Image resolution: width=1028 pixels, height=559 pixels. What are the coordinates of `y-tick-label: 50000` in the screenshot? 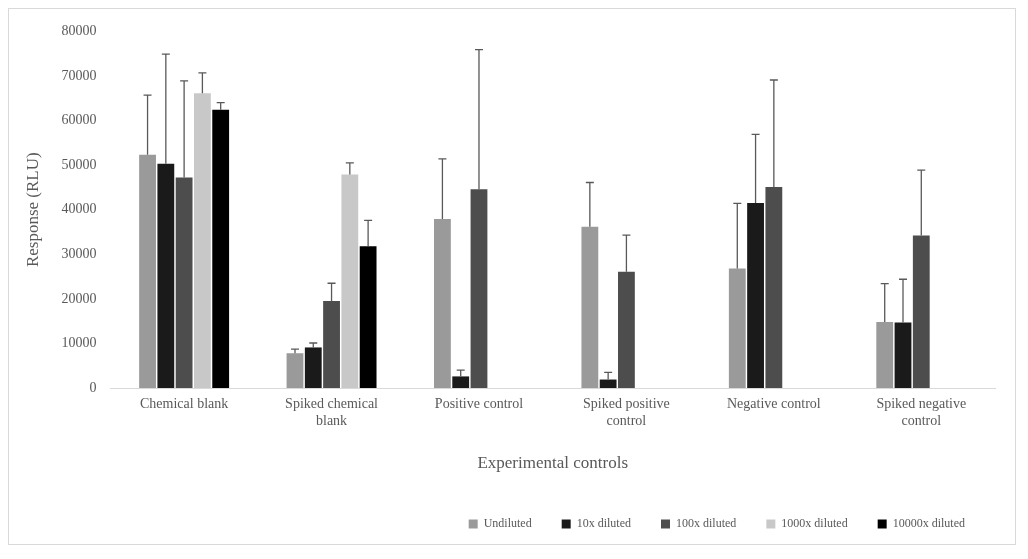 It's located at (79, 164).